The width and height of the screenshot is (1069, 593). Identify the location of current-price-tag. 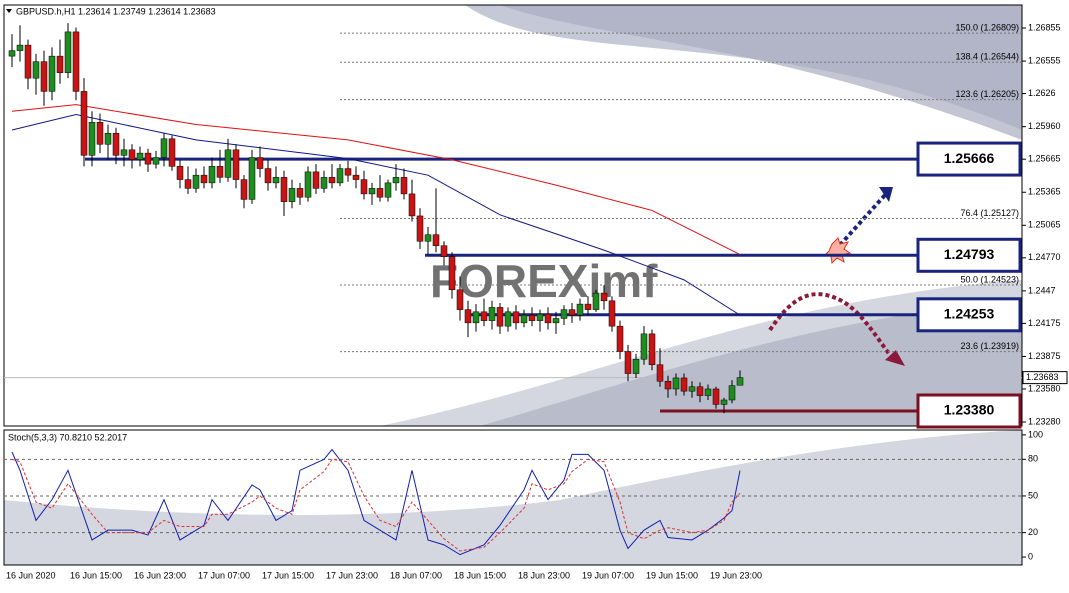
(1045, 378).